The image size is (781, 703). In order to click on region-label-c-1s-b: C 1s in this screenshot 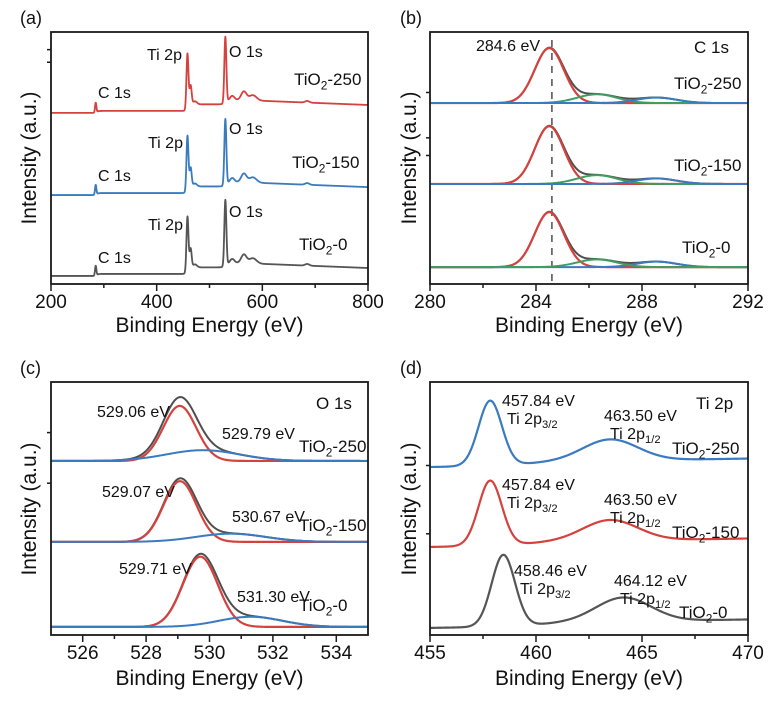, I will do `click(711, 47)`.